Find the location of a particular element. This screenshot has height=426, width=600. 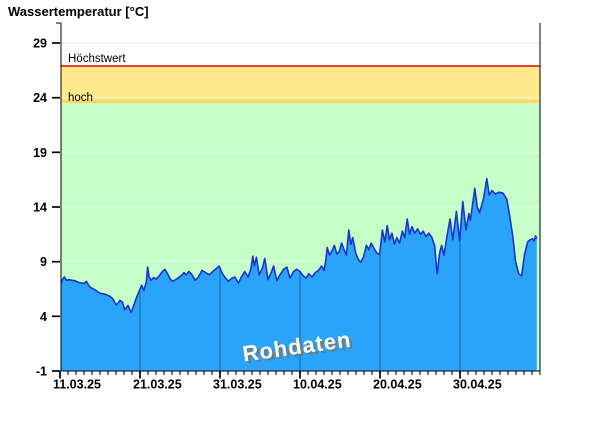

y-tick-label: 4 is located at coordinates (43, 317).